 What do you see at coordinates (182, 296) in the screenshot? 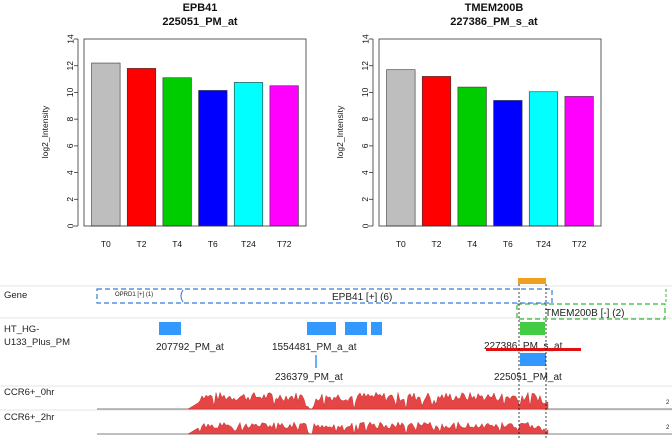
I see `gene-bracket` at bounding box center [182, 296].